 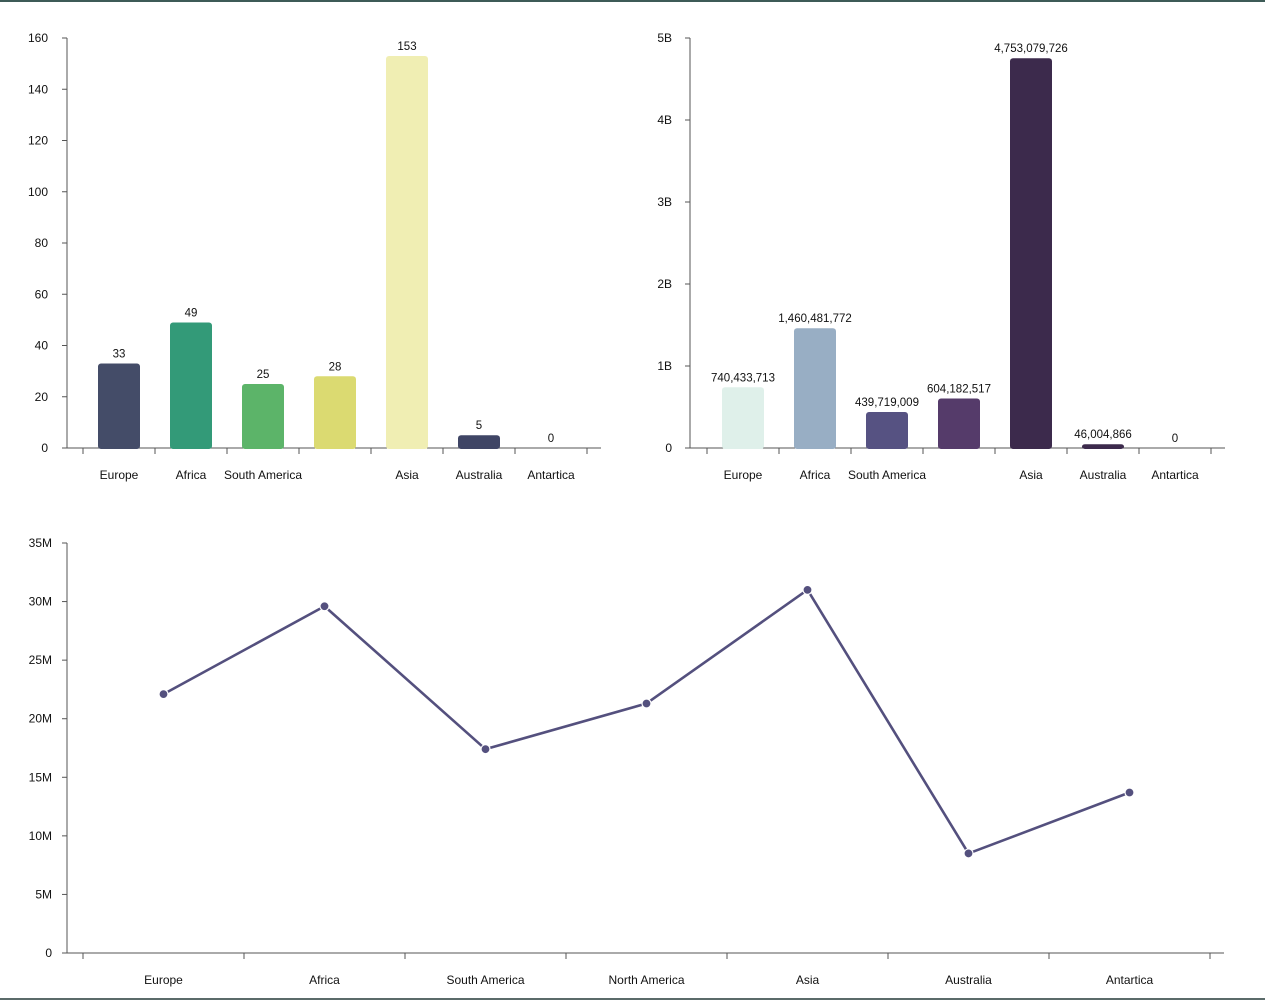 What do you see at coordinates (815, 319) in the screenshot?
I see `data-label: 1,460,481,772` at bounding box center [815, 319].